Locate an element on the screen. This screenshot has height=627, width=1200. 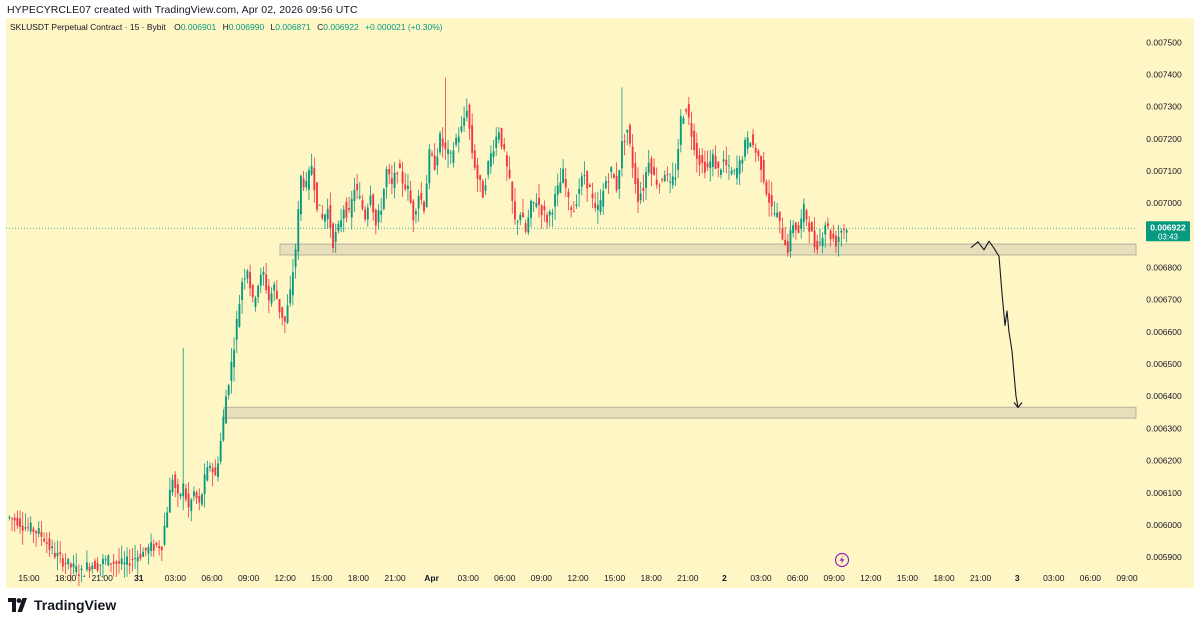
tradingview-logo: TradingView is located at coordinates (62, 605).